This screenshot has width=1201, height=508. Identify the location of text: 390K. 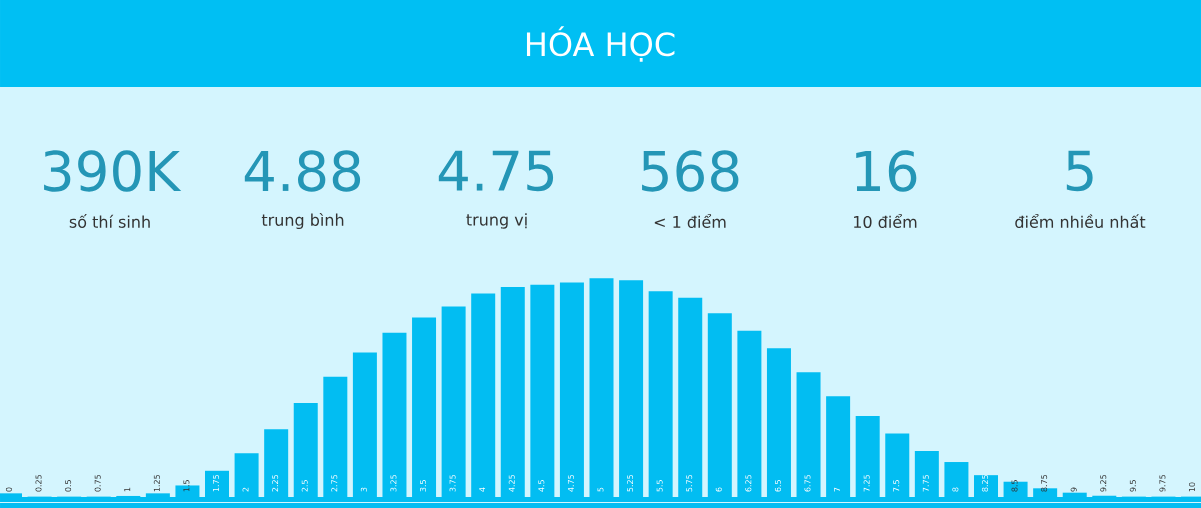
(113, 171).